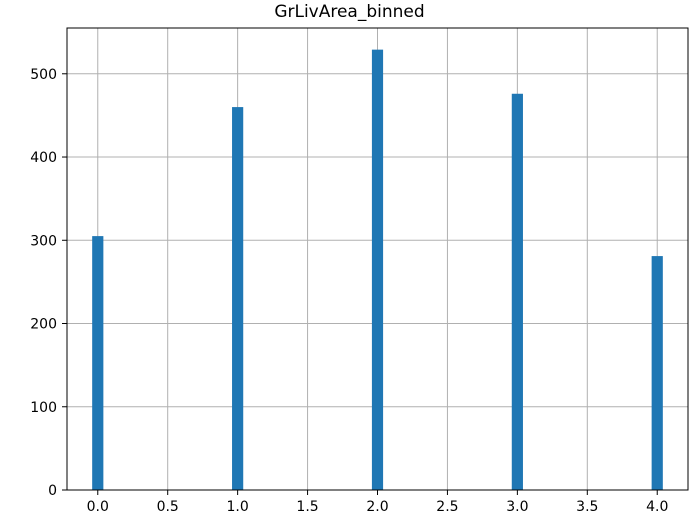  What do you see at coordinates (43, 408) in the screenshot?
I see `y-tick-label: 100` at bounding box center [43, 408].